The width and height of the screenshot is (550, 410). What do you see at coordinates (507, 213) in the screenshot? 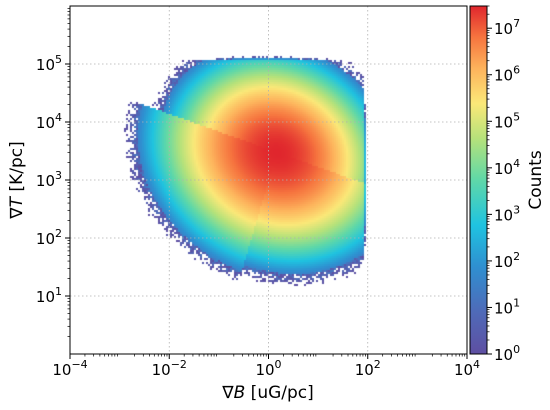
I see `colorbar-tick-label: 10³` at bounding box center [507, 213].